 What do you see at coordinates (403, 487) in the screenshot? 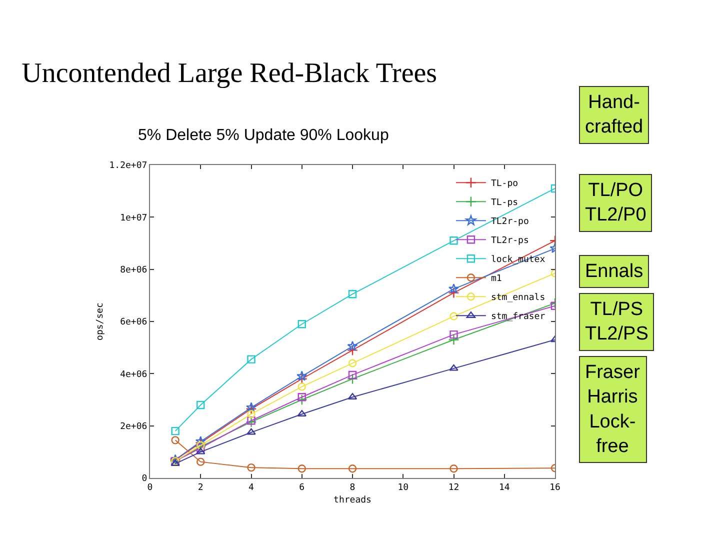
I see `x-tick-label: 10` at bounding box center [403, 487].